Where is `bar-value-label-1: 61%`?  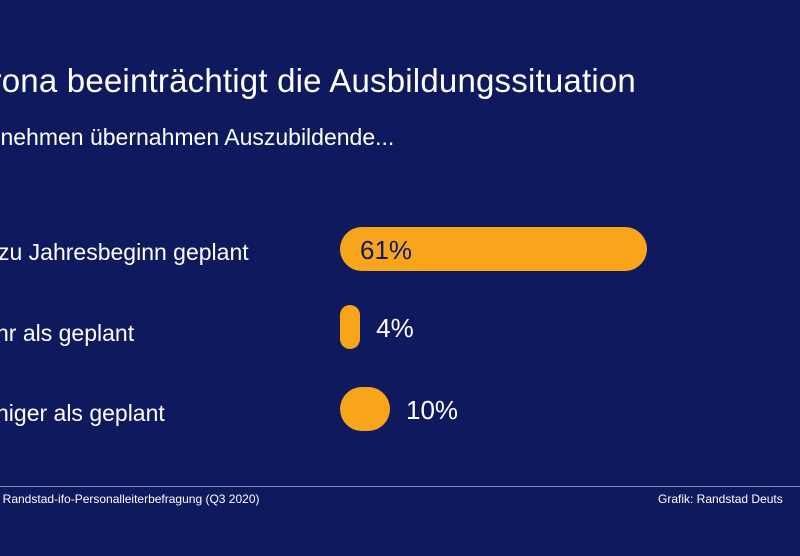 bar-value-label-1: 61% is located at coordinates (386, 250).